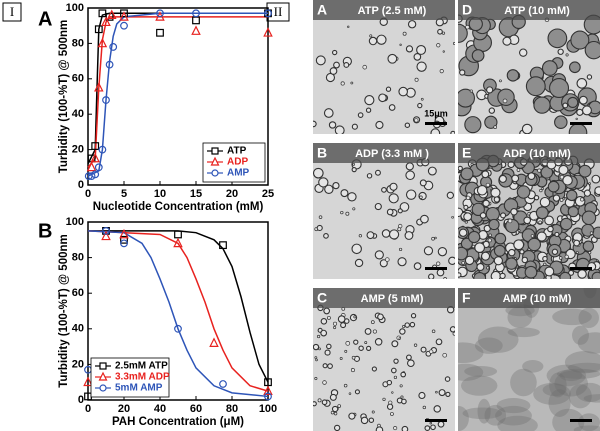 This screenshot has height=431, width=600. Describe the element at coordinates (322, 10) in the screenshot. I see `panel-letter: A` at that location.